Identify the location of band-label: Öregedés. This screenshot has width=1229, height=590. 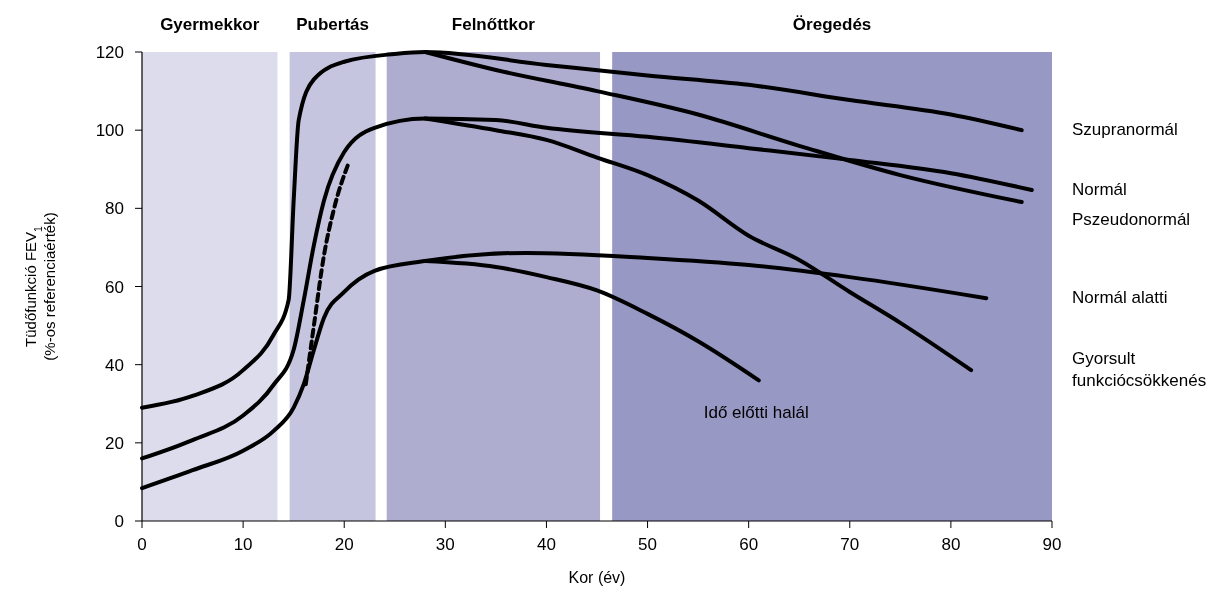
(832, 24).